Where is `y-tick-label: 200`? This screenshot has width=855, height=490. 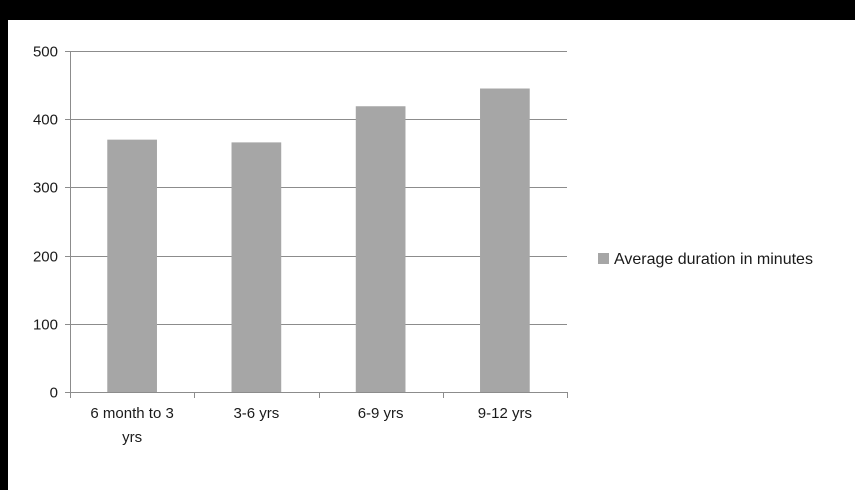
y-tick-label: 200 is located at coordinates (45, 257).